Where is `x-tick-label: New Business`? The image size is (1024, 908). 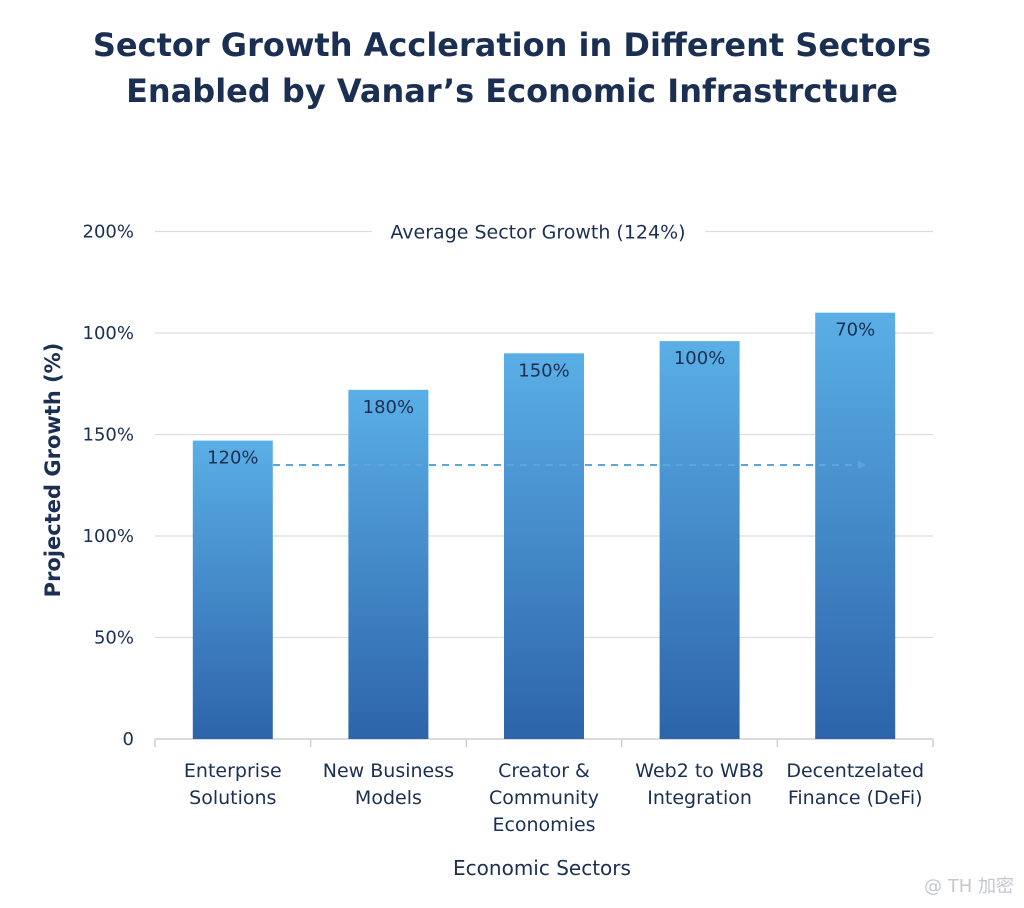 x-tick-label: New Business is located at coordinates (388, 771).